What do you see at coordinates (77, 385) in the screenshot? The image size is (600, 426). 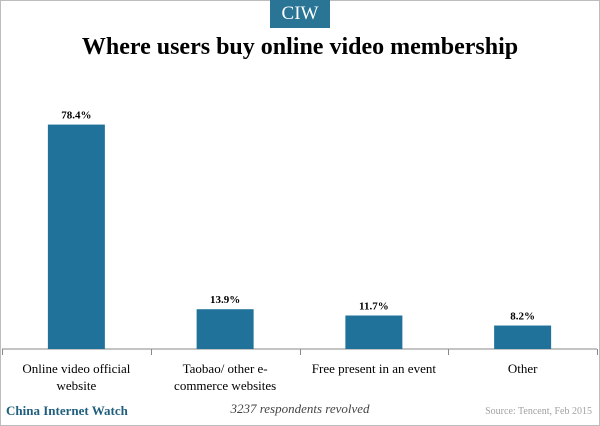 I see `category-label: website` at bounding box center [77, 385].